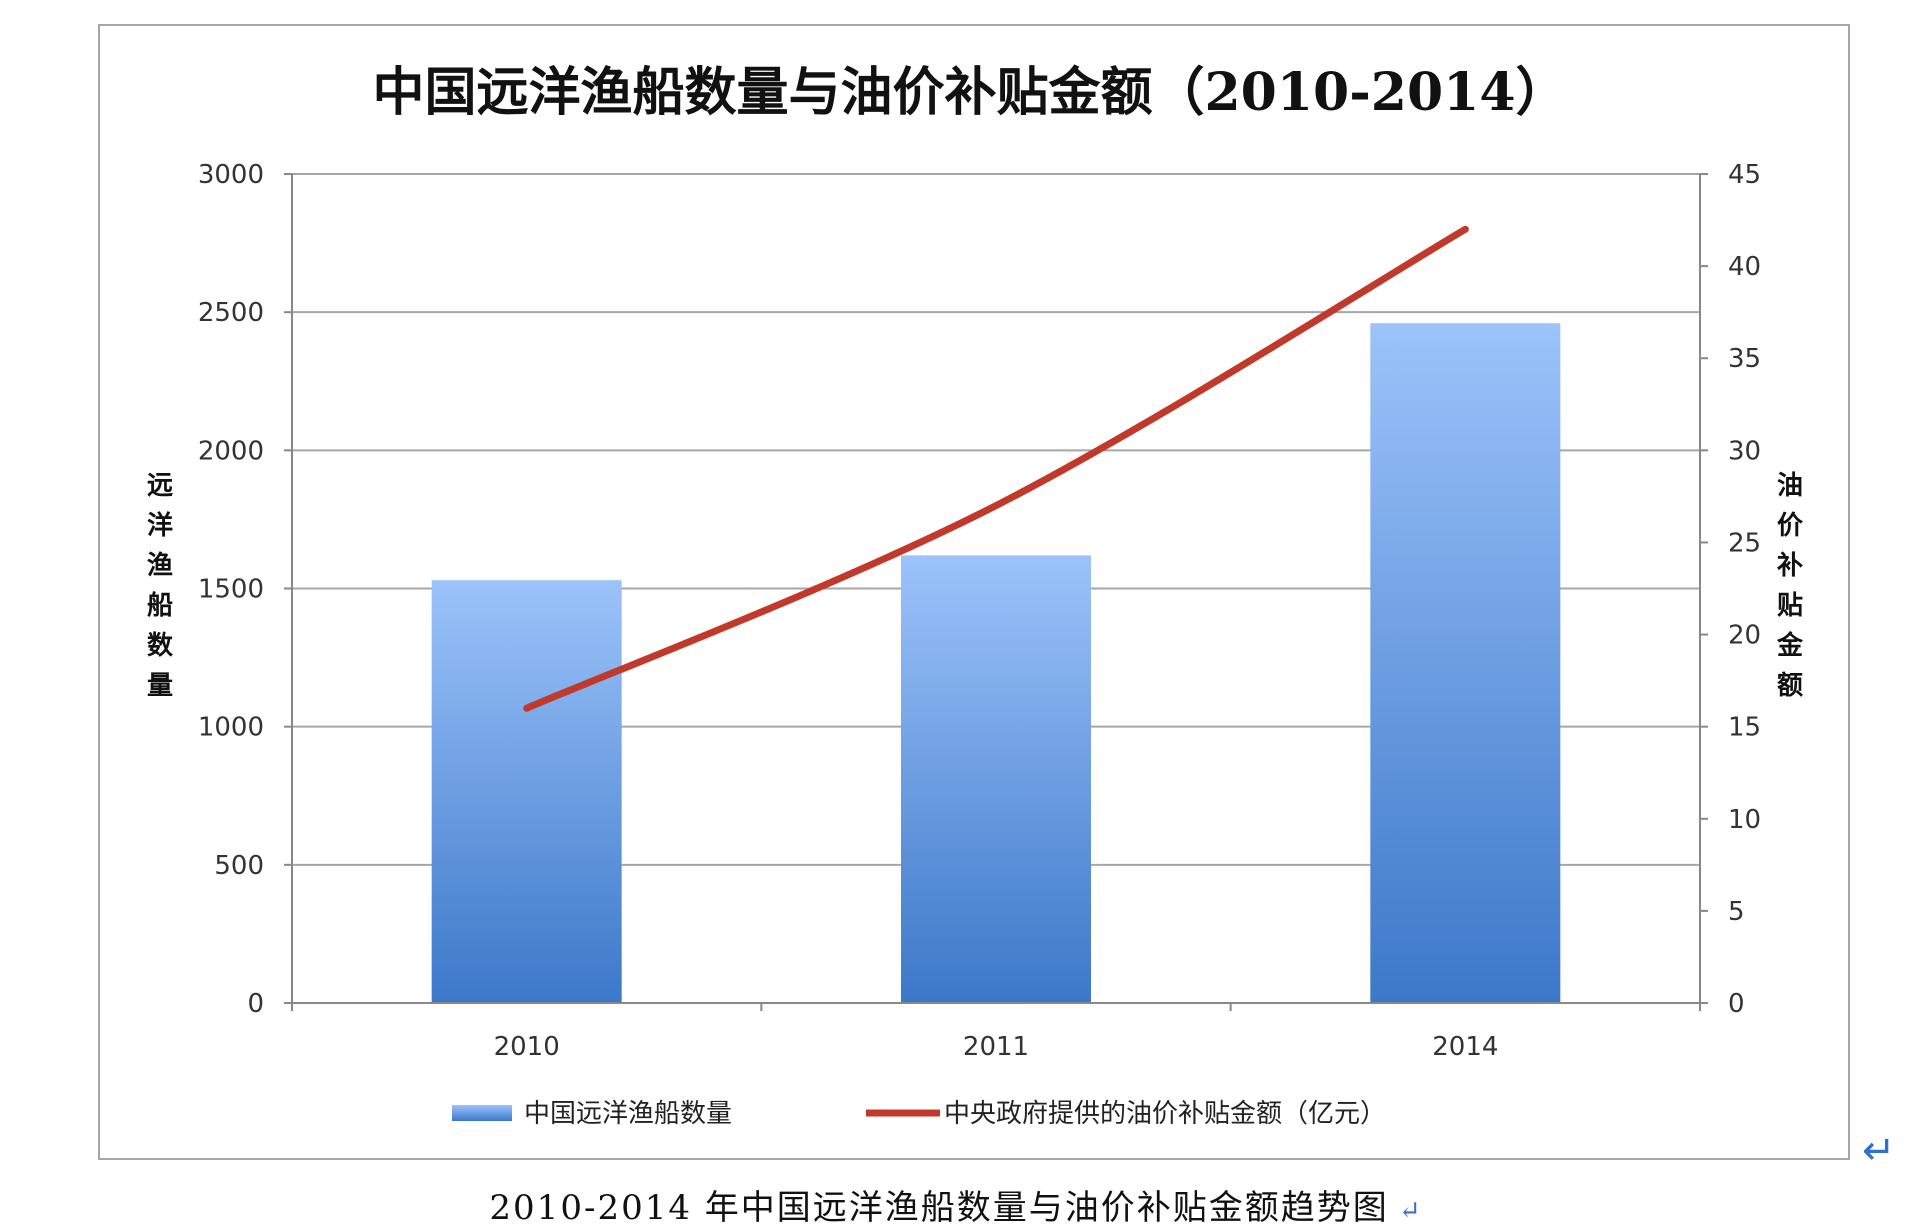 The image size is (1912, 1232). I want to click on legend-line-label: 中央政府提供的油价补贴金额（亿元）, so click(1165, 1114).